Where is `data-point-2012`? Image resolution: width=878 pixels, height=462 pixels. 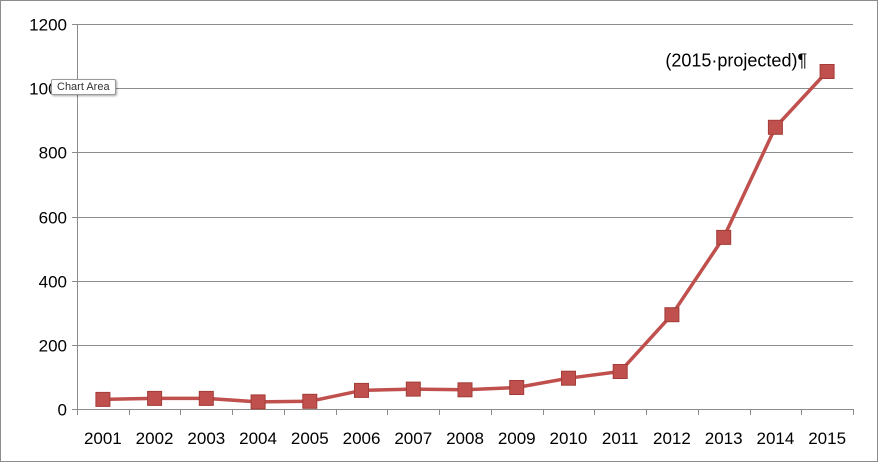
data-point-2012 is located at coordinates (672, 315).